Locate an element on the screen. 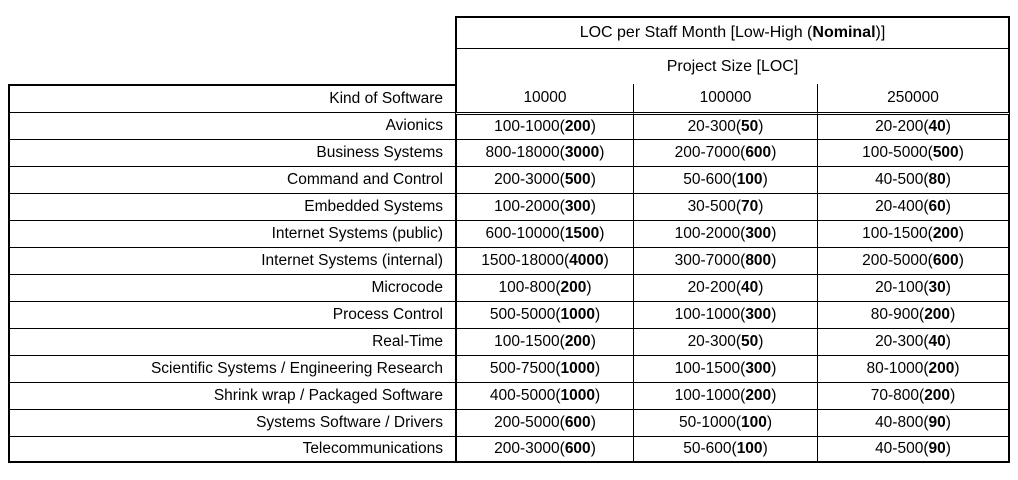 The image size is (1018, 480). empty-top-left-area is located at coordinates (231, 50).